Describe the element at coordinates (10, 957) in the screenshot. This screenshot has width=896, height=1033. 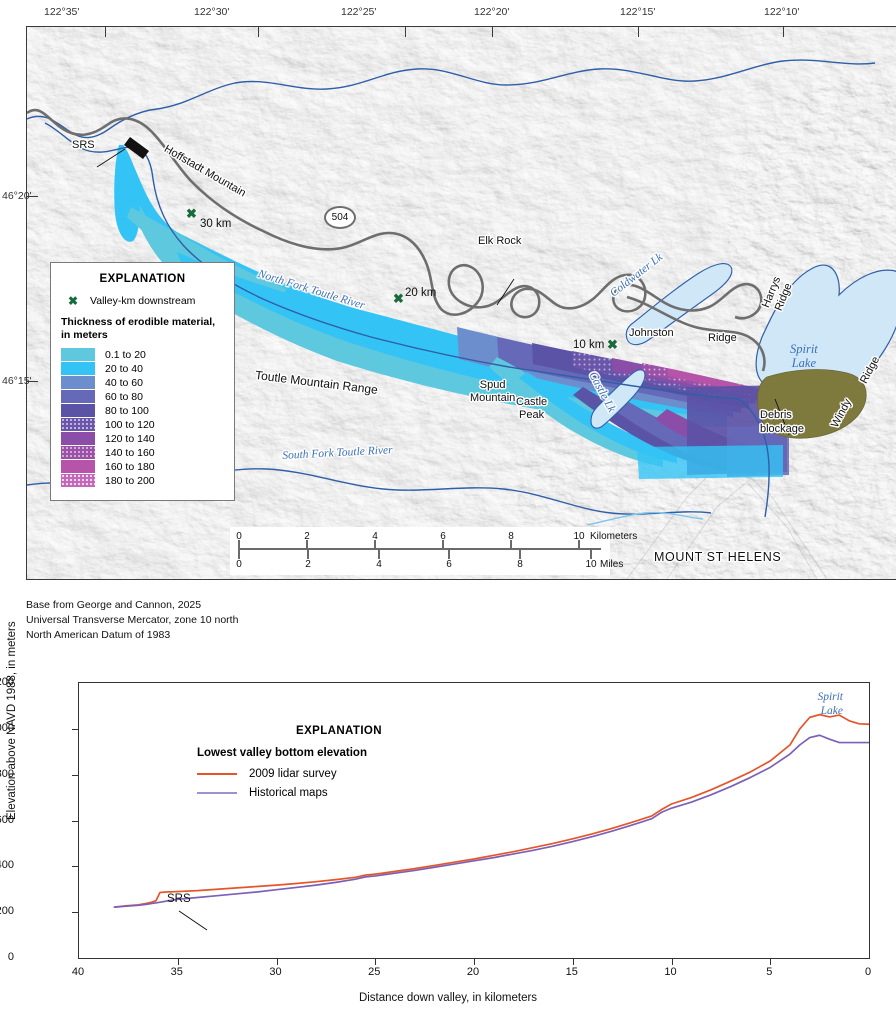
I see `chart-y-tick-label: 0` at that location.